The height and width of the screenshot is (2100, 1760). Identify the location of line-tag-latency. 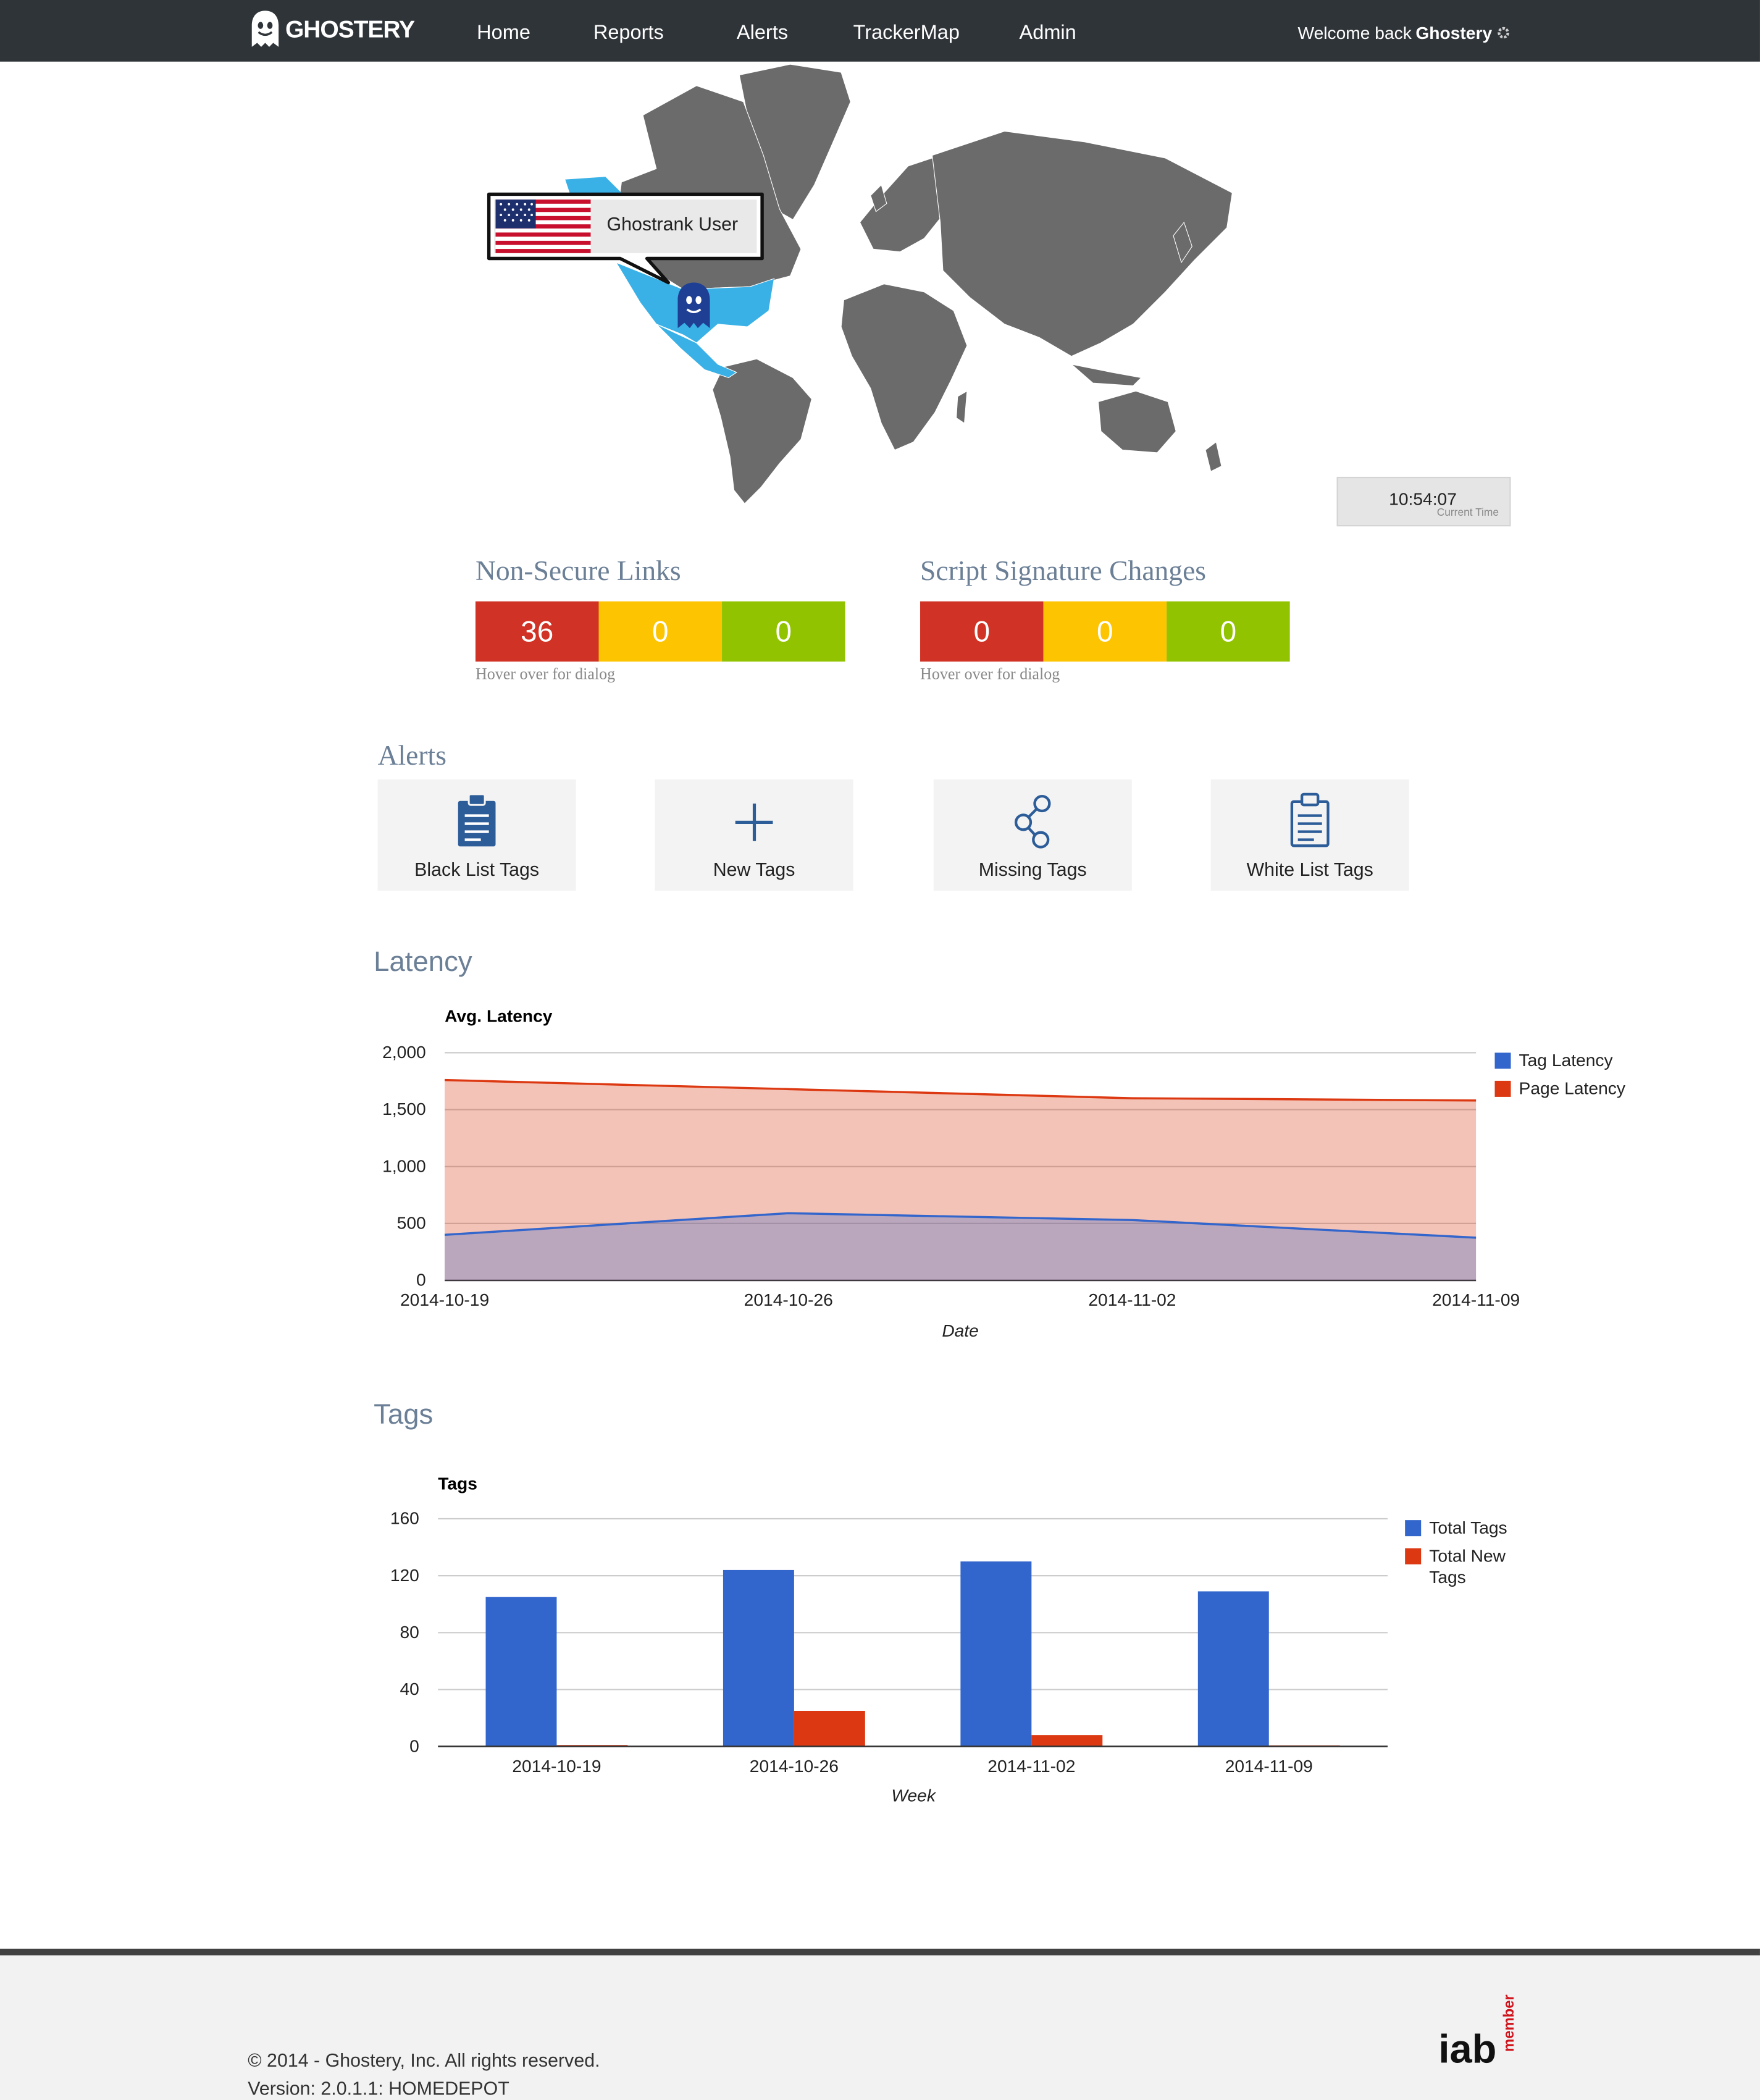
(961, 1225).